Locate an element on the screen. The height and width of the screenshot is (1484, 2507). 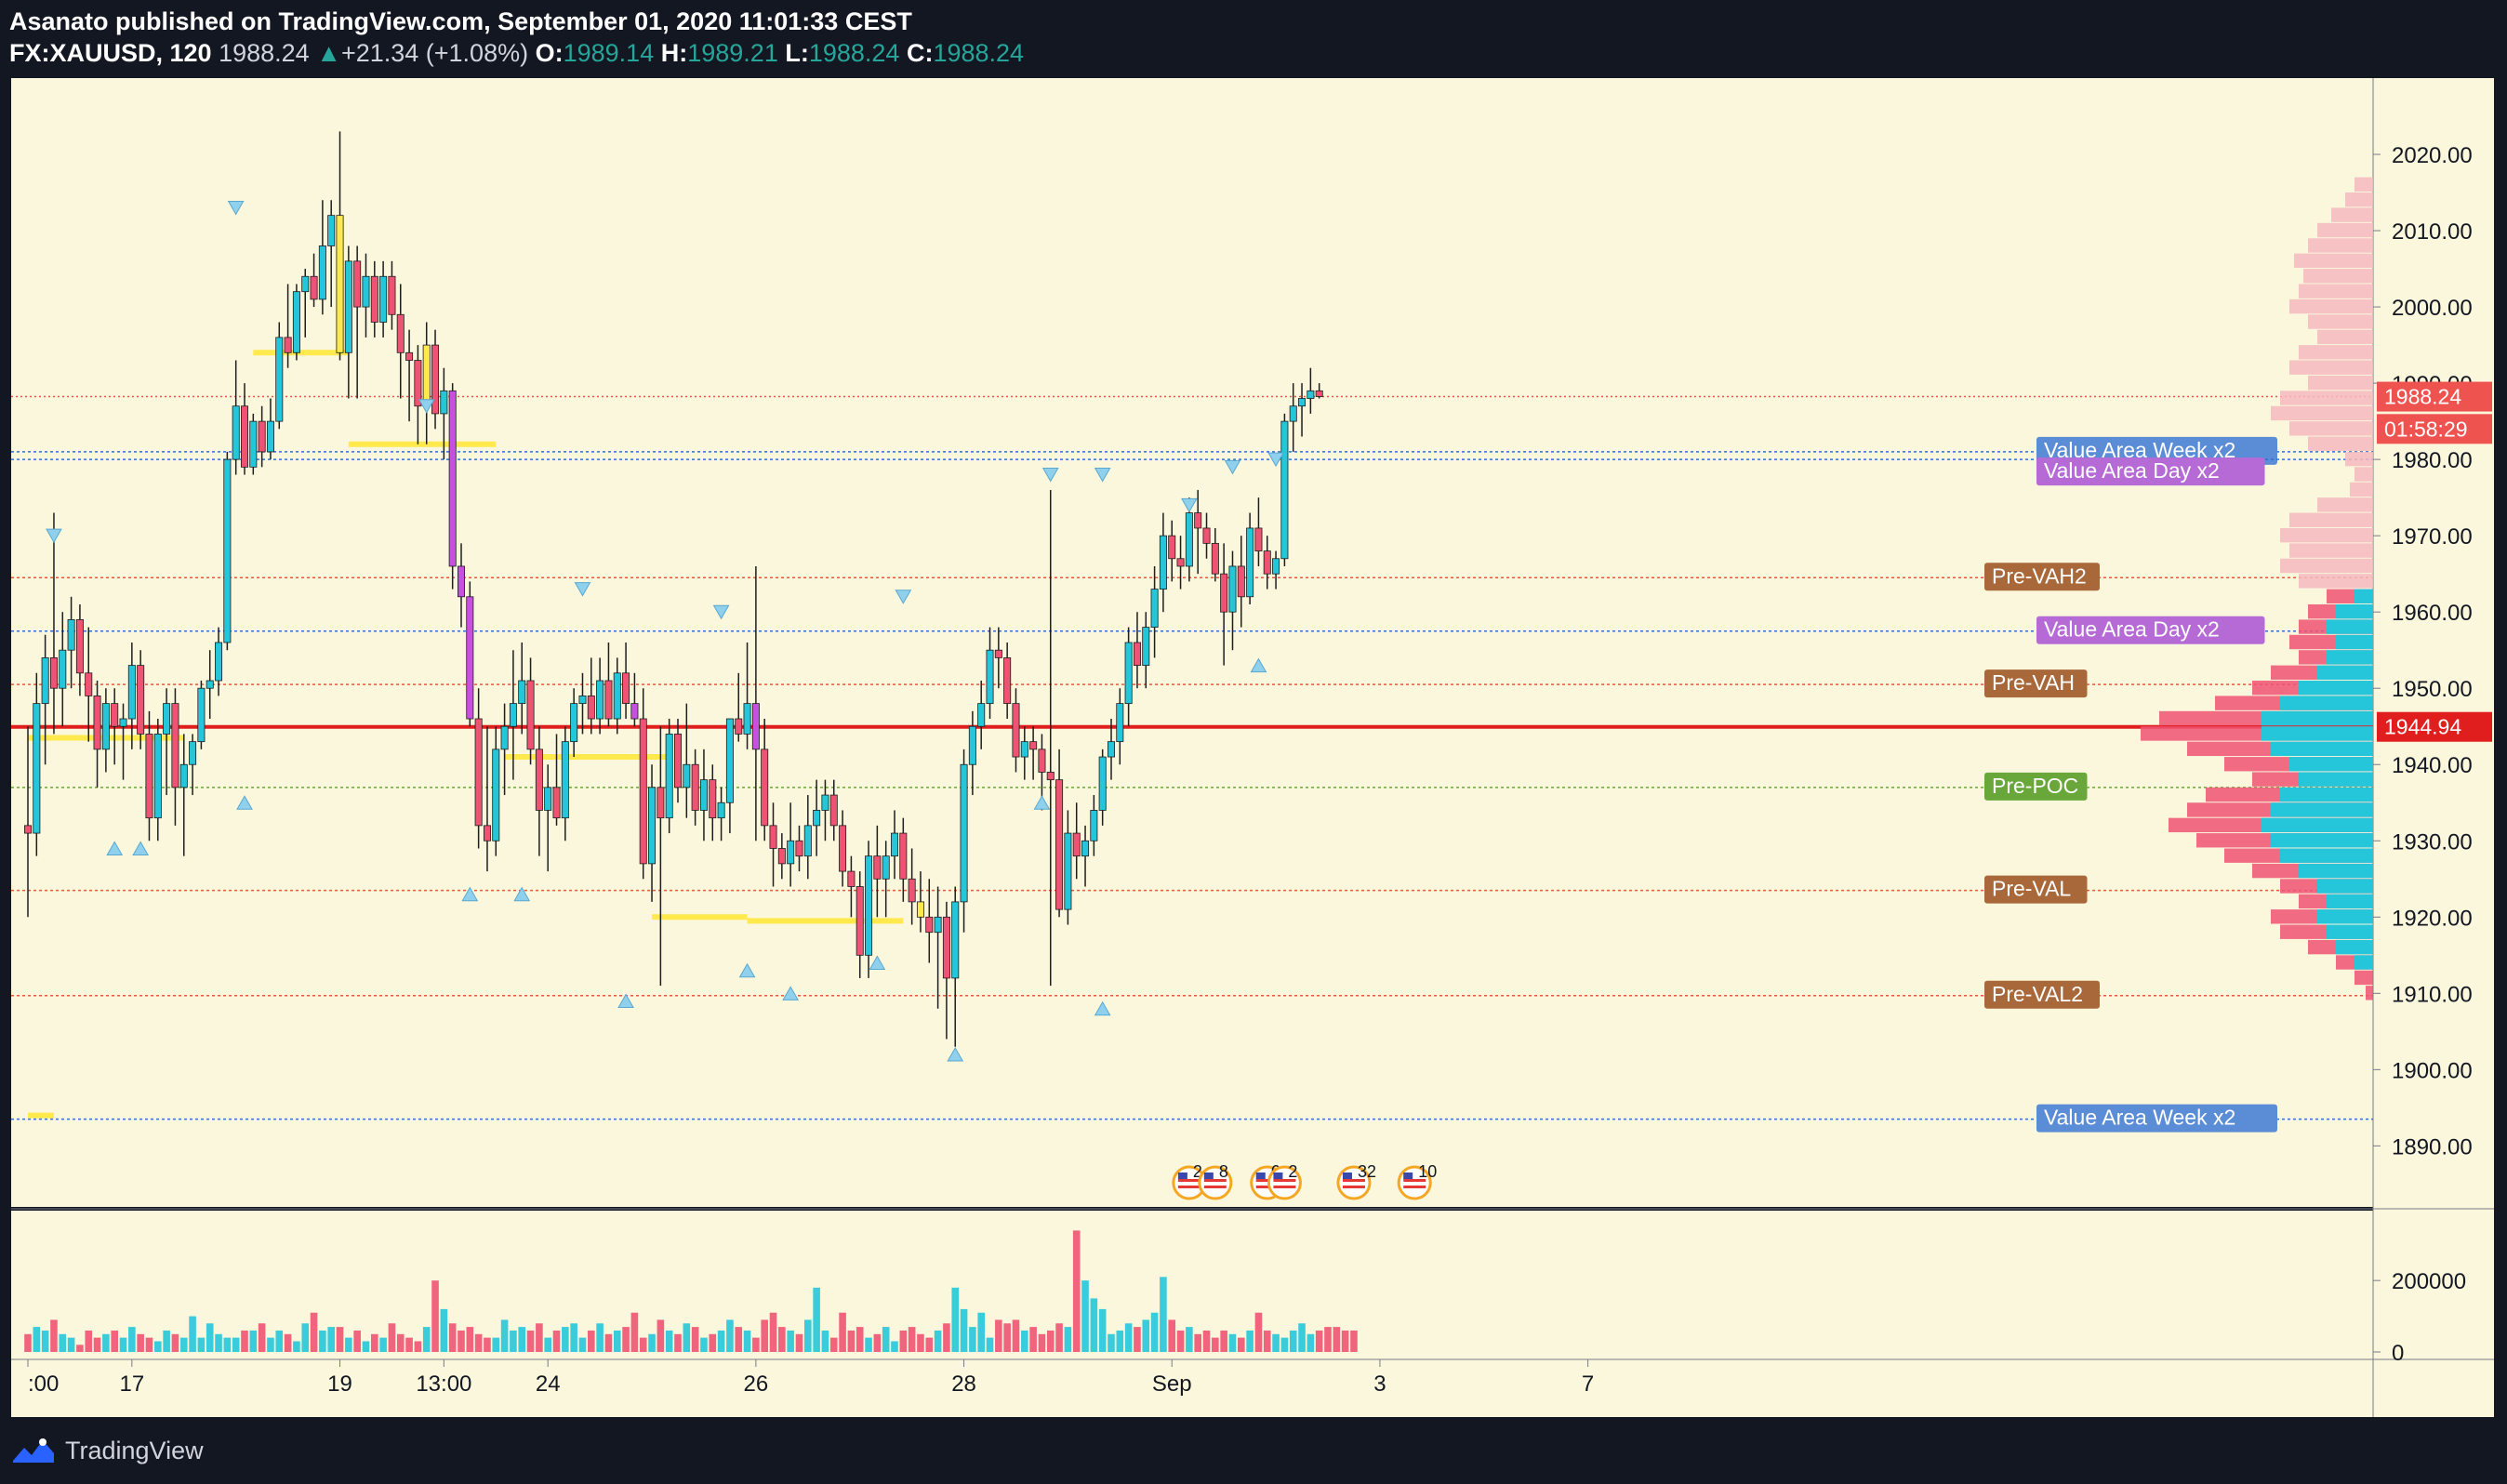
level-label: Pre-VAH is located at coordinates (2033, 682).